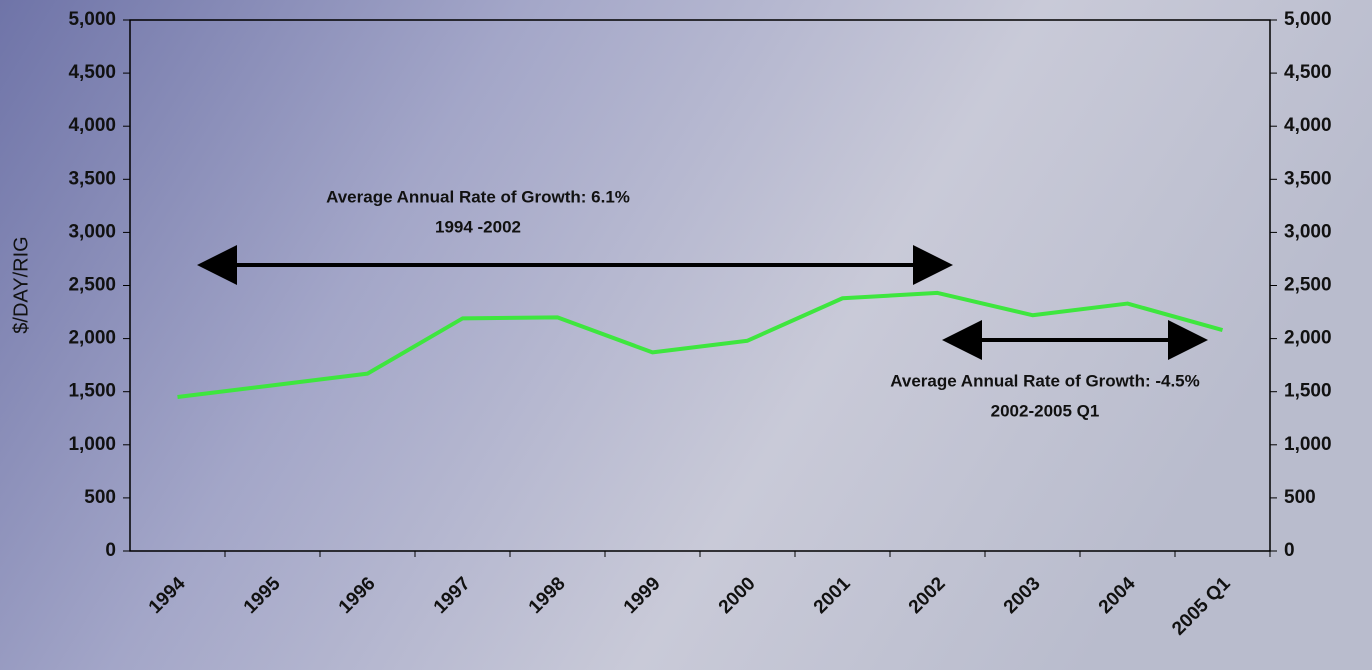  I want to click on y2-tick-label: 4,500, so click(1308, 72).